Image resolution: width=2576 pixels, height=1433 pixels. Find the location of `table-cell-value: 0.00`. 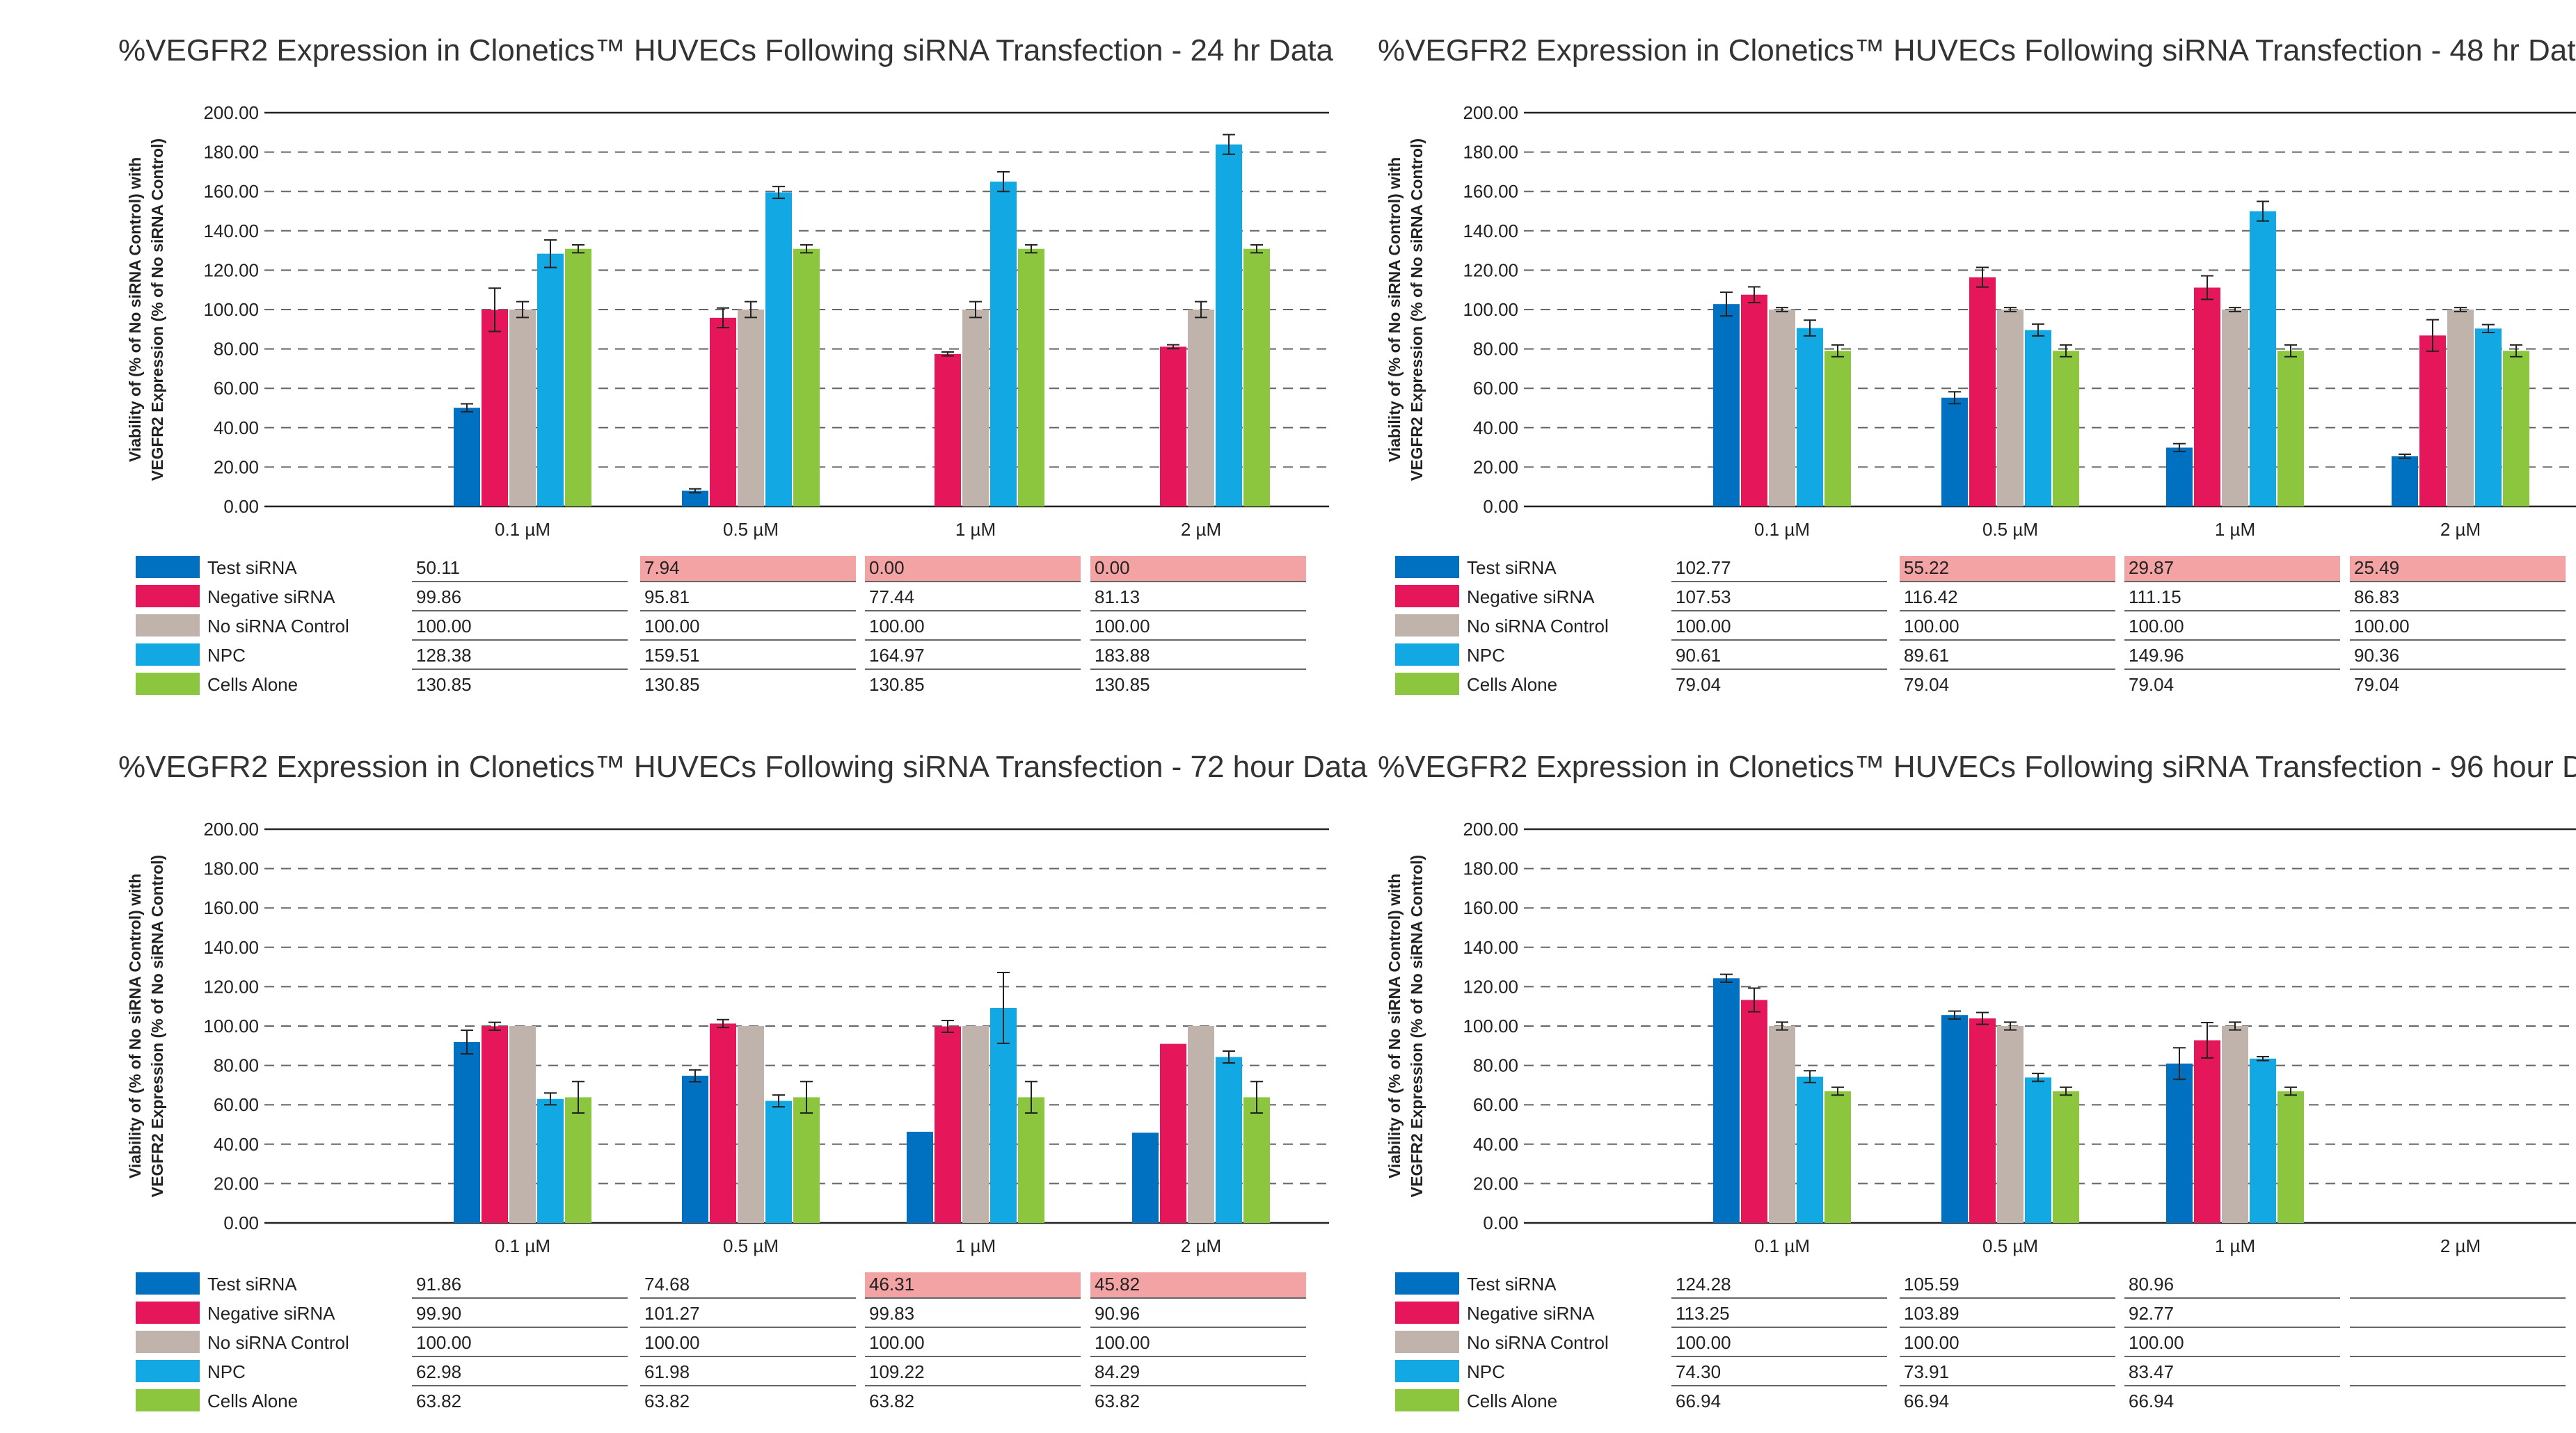

table-cell-value: 0.00 is located at coordinates (1112, 567).